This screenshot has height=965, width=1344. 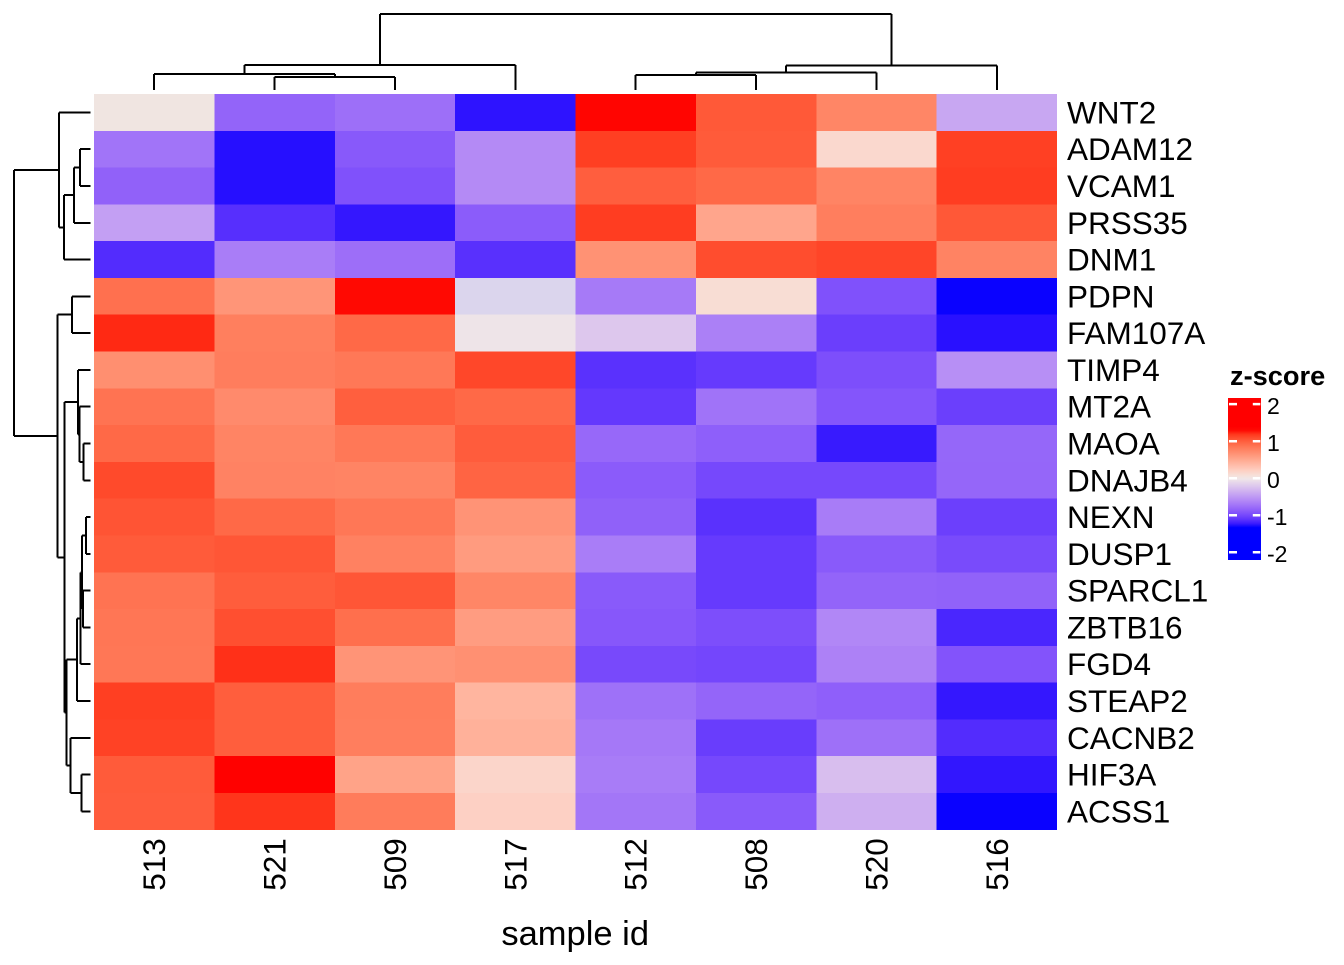 What do you see at coordinates (1130, 149) in the screenshot?
I see `svg-text: ADAM12` at bounding box center [1130, 149].